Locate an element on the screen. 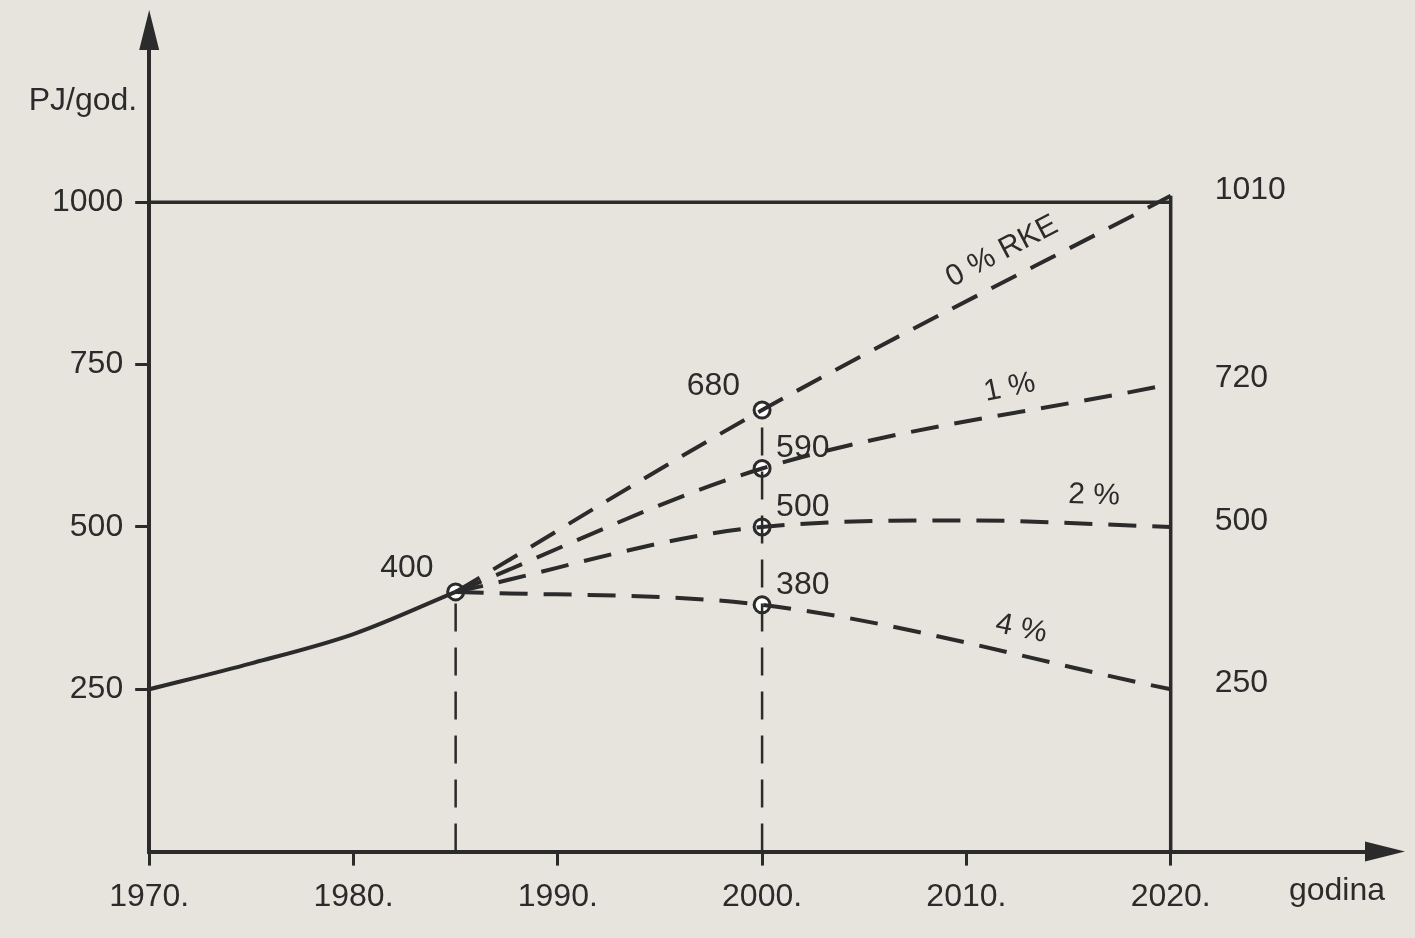 Image resolution: width=1415 pixels, height=938 pixels. x-tick-label: 1990. is located at coordinates (557, 894).